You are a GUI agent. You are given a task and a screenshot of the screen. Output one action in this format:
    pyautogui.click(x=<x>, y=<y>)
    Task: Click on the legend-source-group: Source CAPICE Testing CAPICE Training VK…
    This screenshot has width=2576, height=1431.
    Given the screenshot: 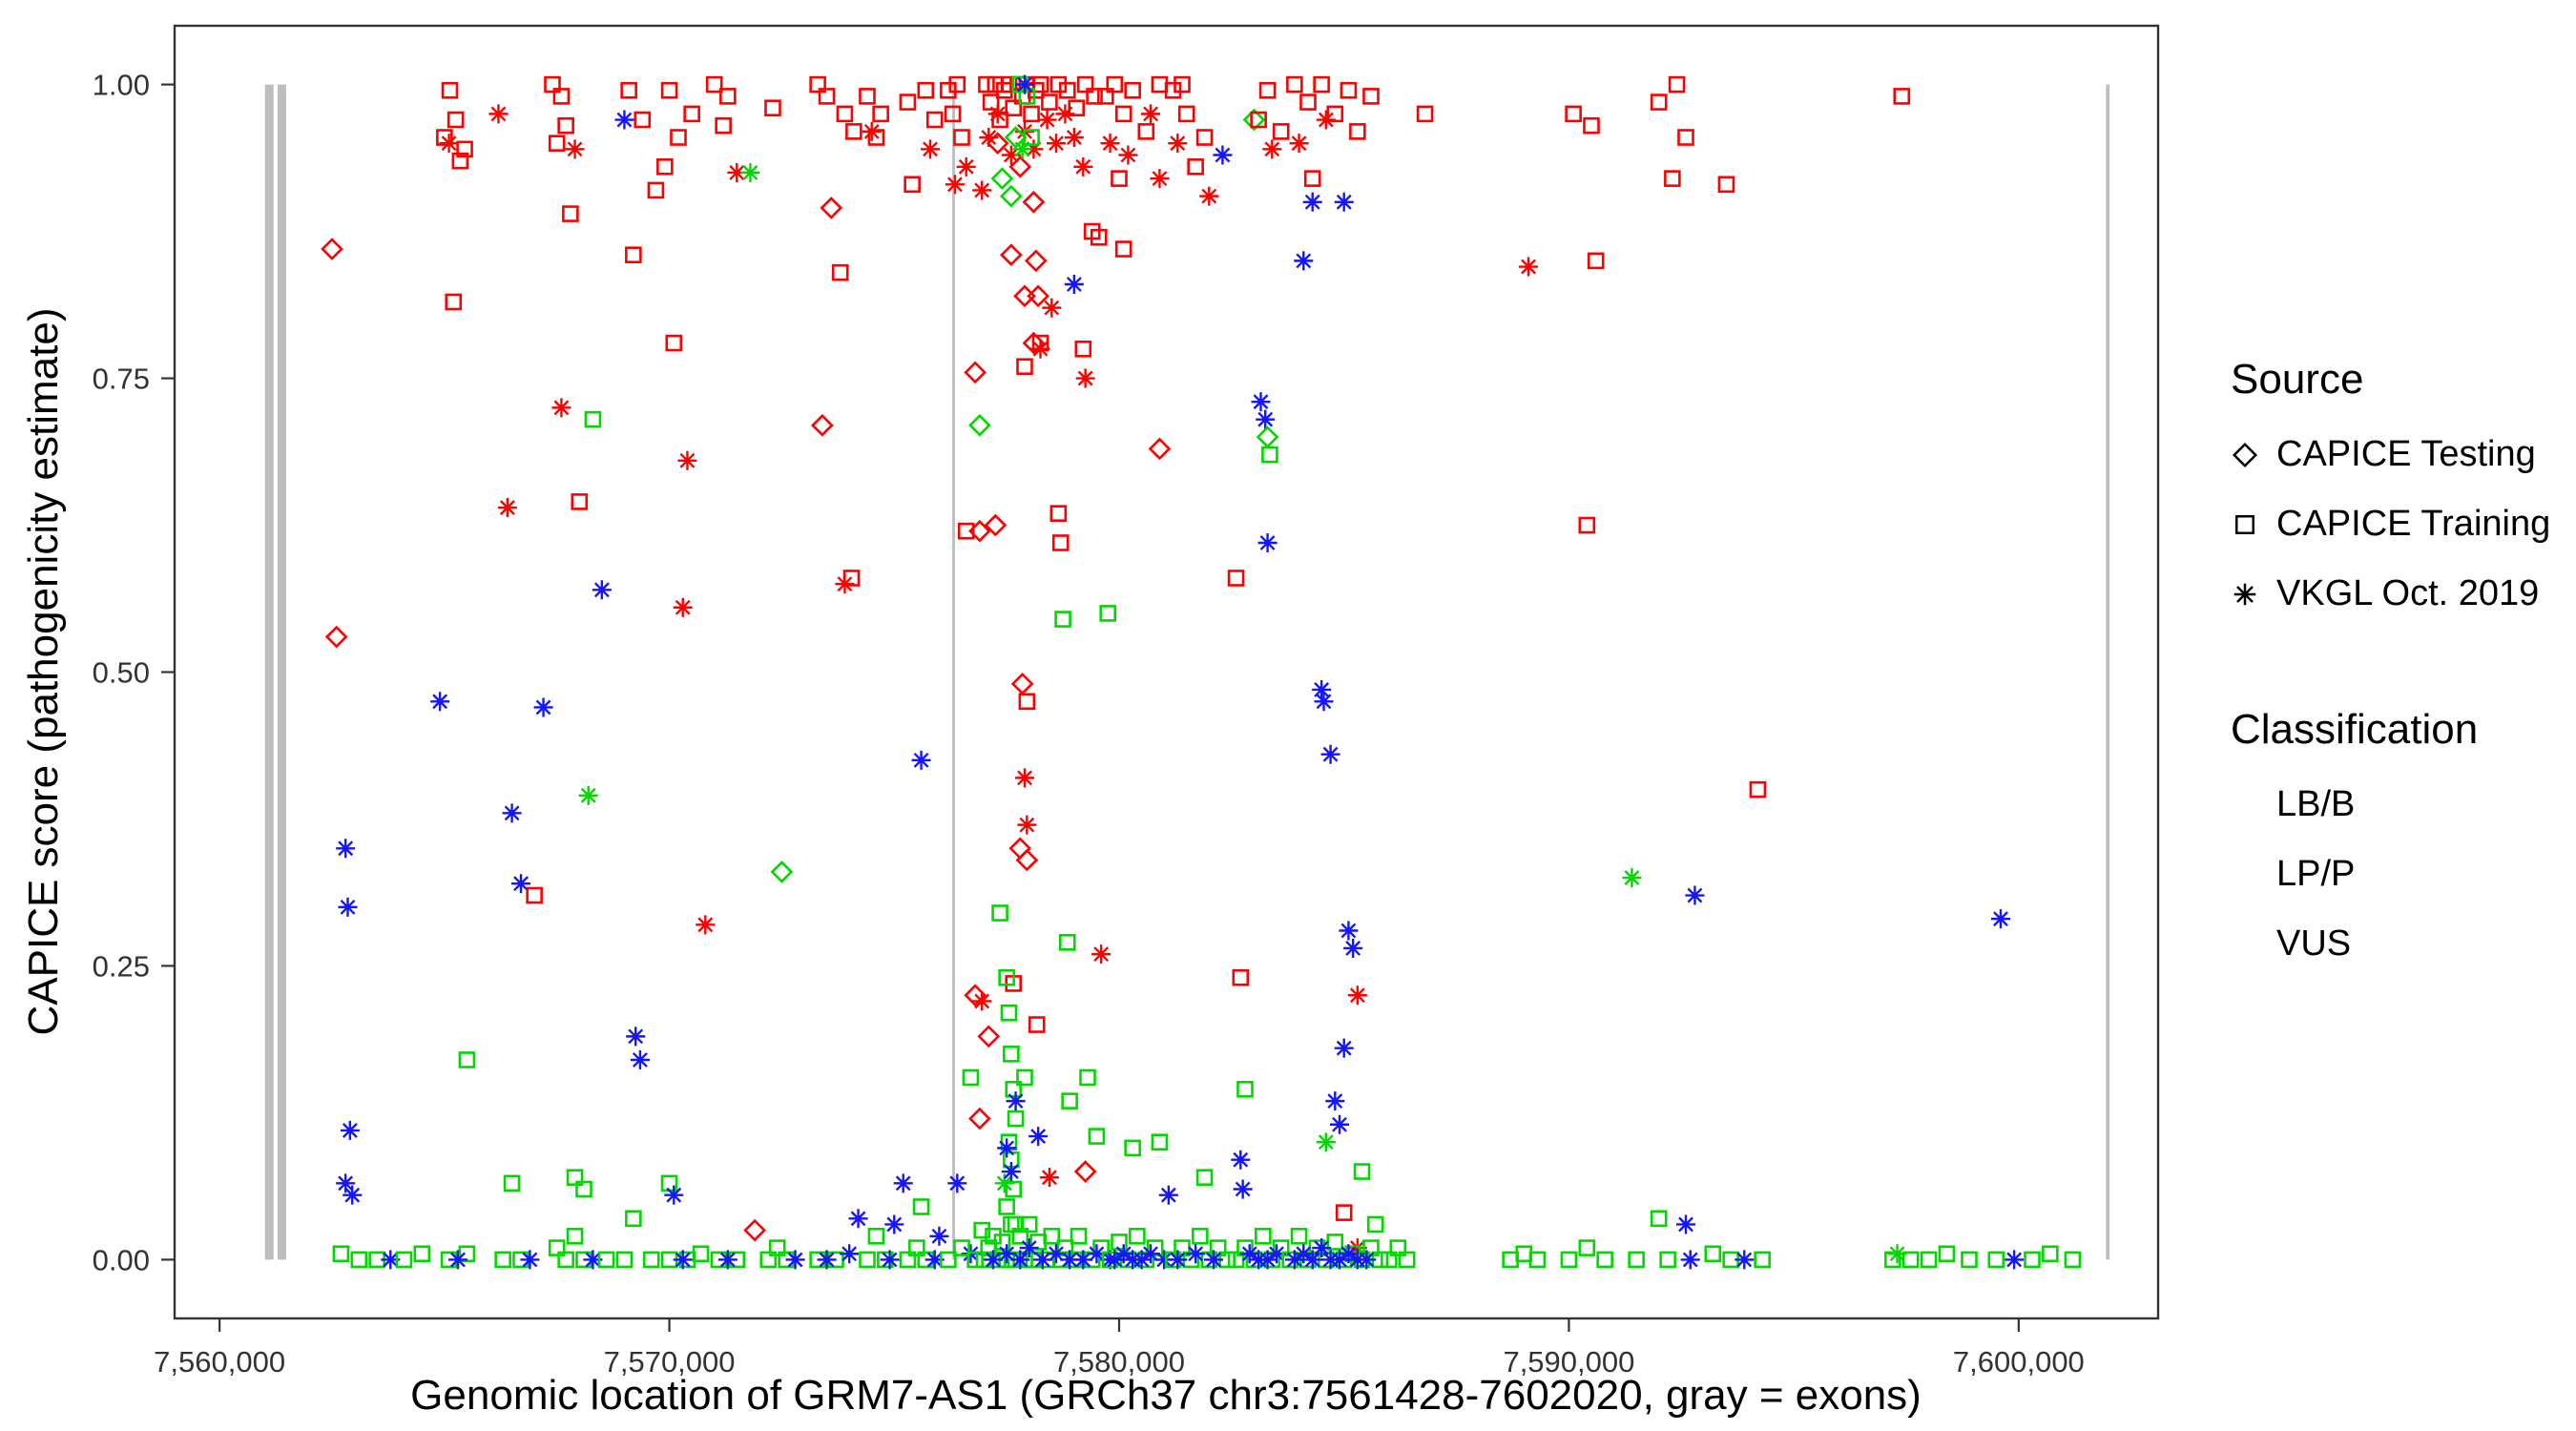 What is the action you would take?
    pyautogui.click(x=2390, y=492)
    